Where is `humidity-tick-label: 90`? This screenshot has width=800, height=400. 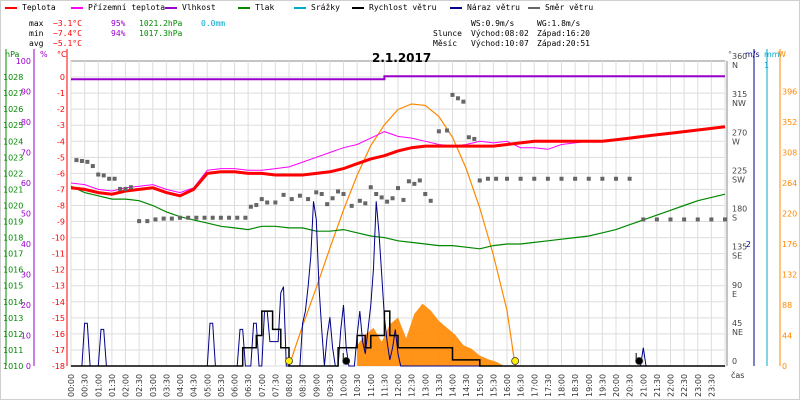
humidity-tick-label: 90 is located at coordinates (26, 92).